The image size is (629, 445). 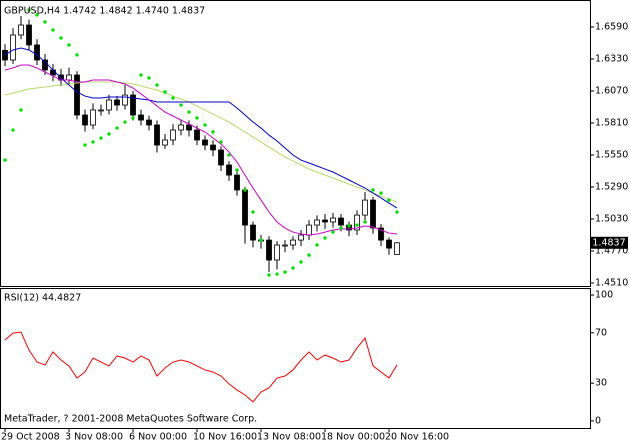 What do you see at coordinates (94, 437) in the screenshot?
I see `x-tick-label: 3 Nov 08:00` at bounding box center [94, 437].